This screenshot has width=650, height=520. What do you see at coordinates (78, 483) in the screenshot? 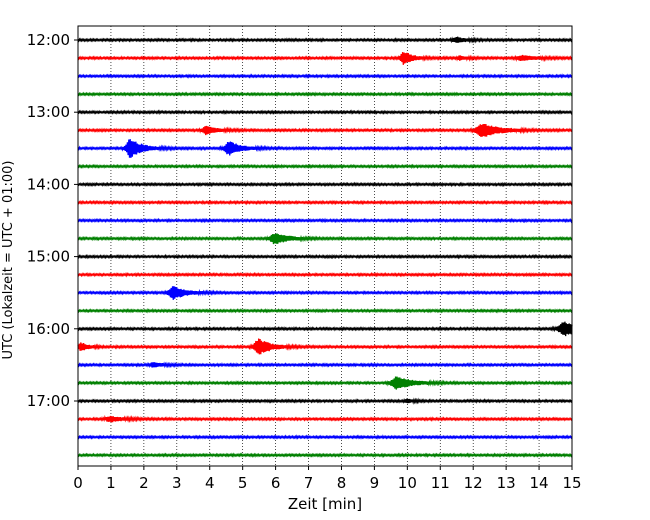
I see `x-tick-label: 0` at bounding box center [78, 483].